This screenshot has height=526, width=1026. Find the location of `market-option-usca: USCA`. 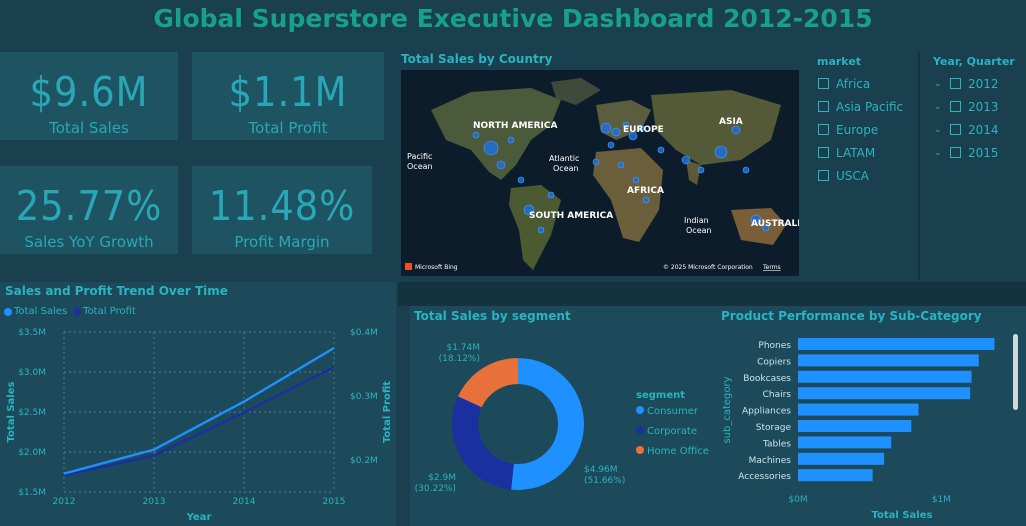

market-option-usca: USCA is located at coordinates (867, 175).